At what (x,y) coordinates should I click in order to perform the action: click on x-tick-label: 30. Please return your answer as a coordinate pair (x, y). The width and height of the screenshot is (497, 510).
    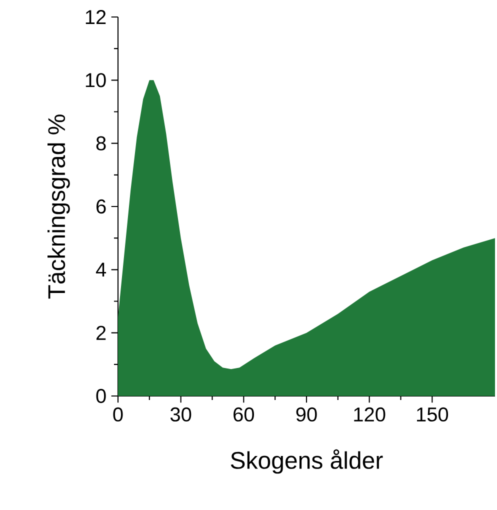
    Looking at the image, I should click on (181, 414).